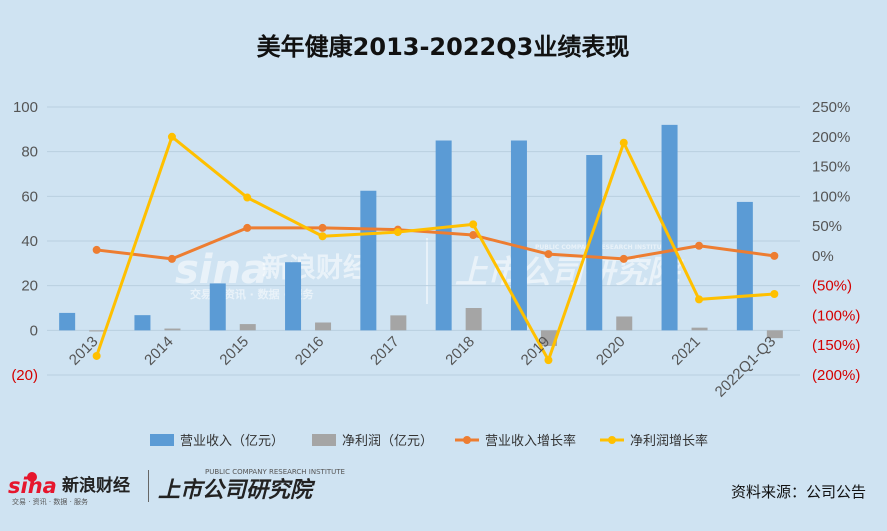 The height and width of the screenshot is (531, 887). I want to click on research-logo-en: PUBLIC COMPANY RESEARCH INSTITUTE, so click(275, 472).